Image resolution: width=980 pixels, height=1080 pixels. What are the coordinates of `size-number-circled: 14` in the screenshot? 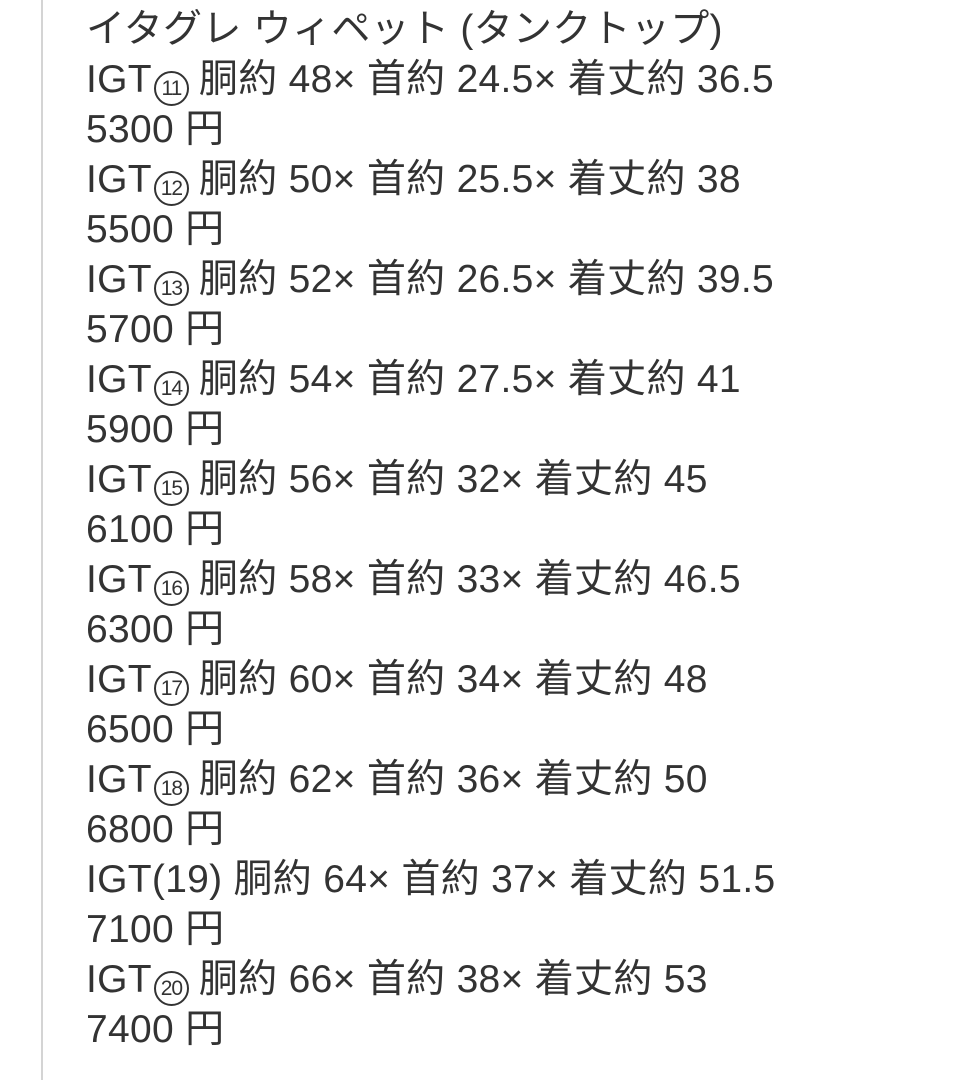 It's located at (171, 388).